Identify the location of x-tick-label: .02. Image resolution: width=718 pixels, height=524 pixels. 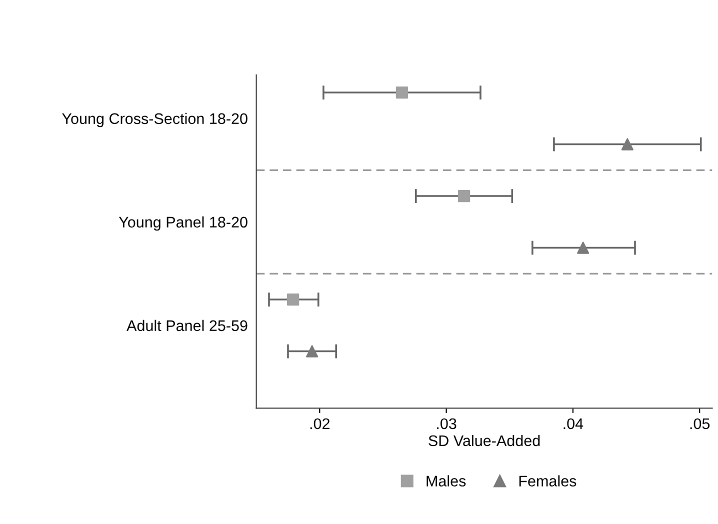
(320, 424).